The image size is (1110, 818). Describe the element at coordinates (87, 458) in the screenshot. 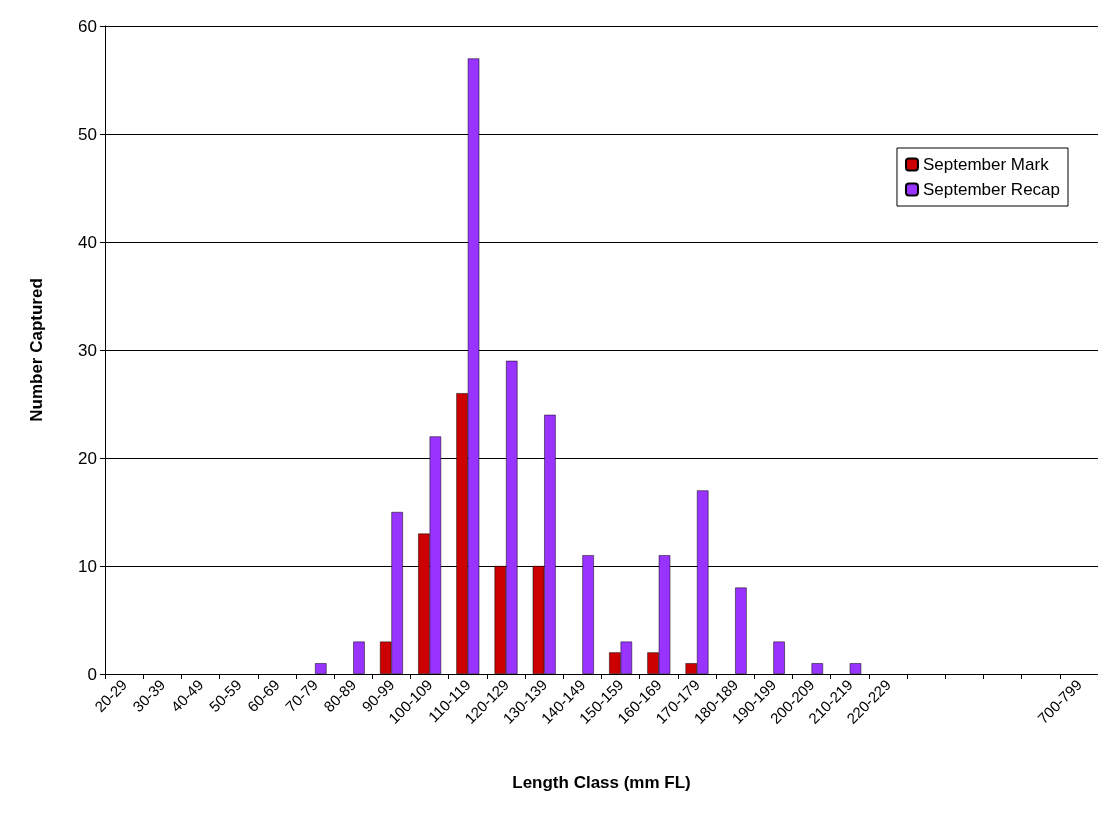

I see `y-tick-label: 20` at that location.